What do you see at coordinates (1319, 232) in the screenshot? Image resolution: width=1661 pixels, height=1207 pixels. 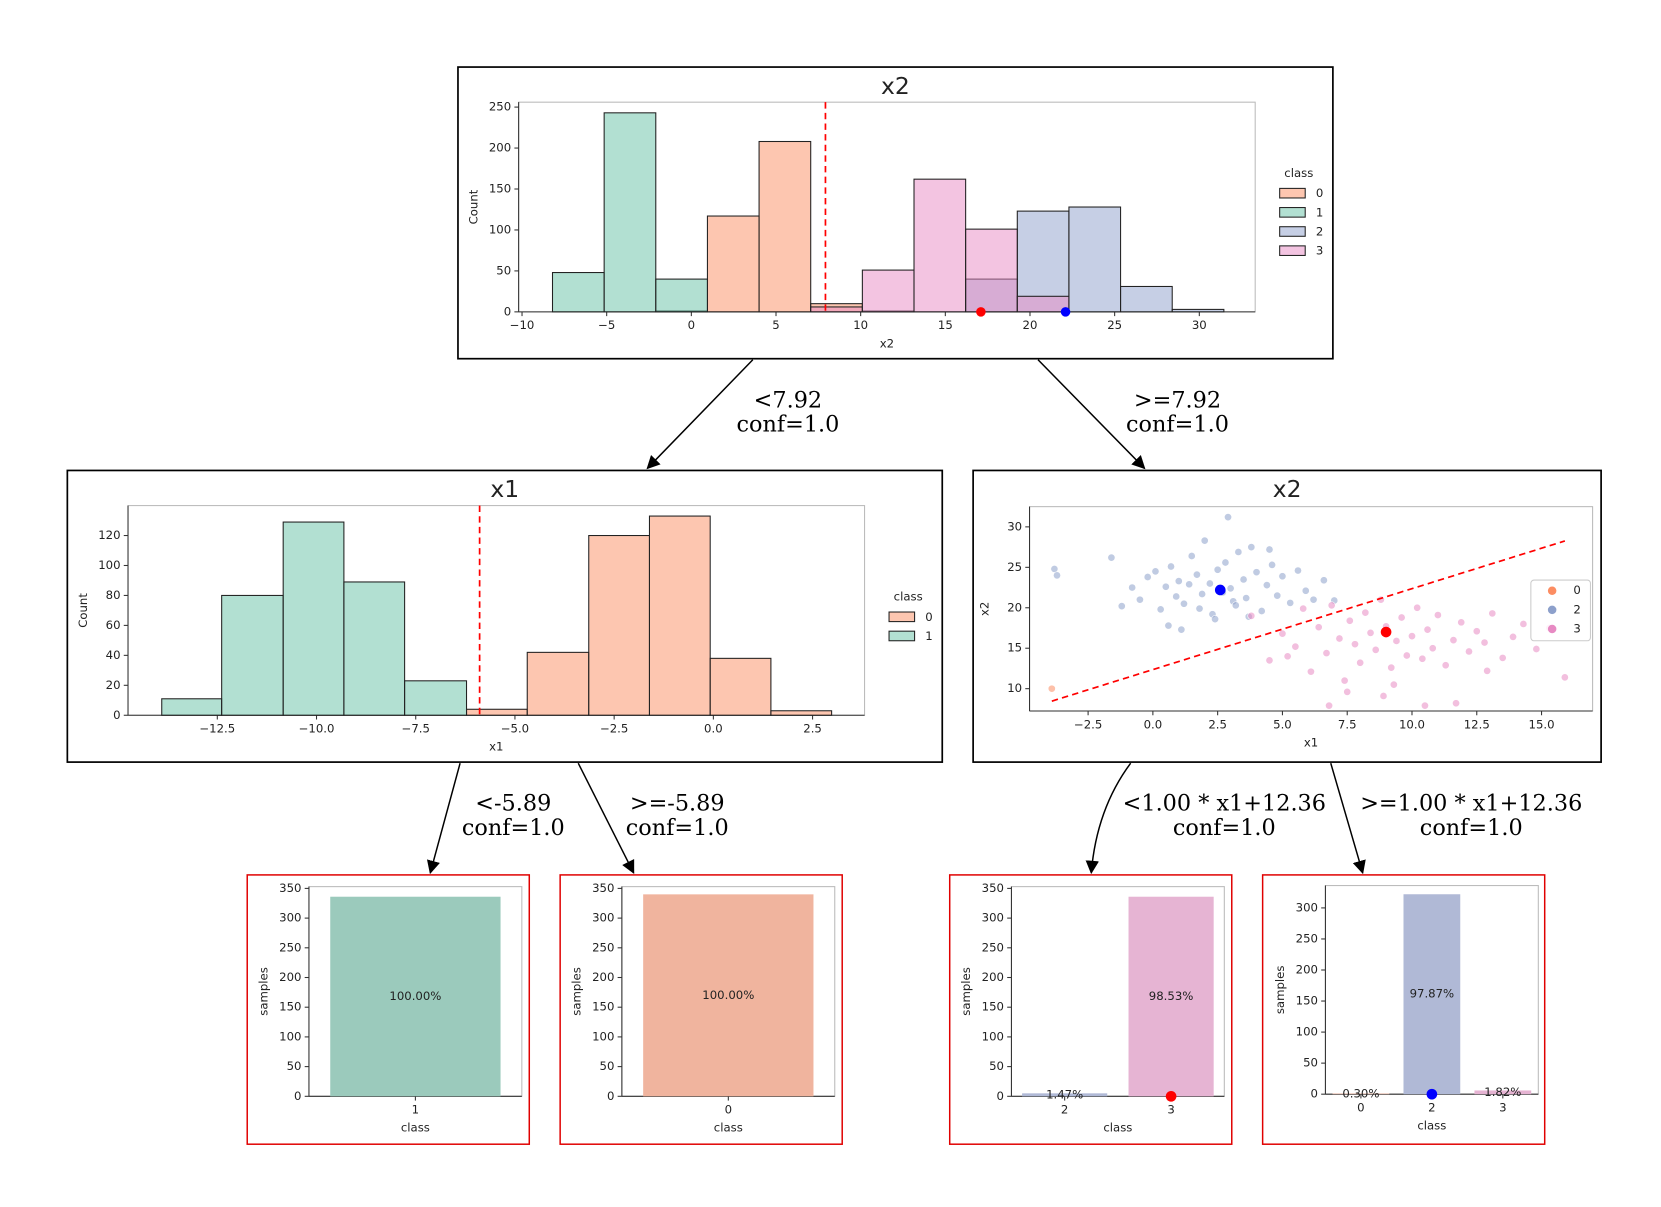 I see `legend-label: 2` at bounding box center [1319, 232].